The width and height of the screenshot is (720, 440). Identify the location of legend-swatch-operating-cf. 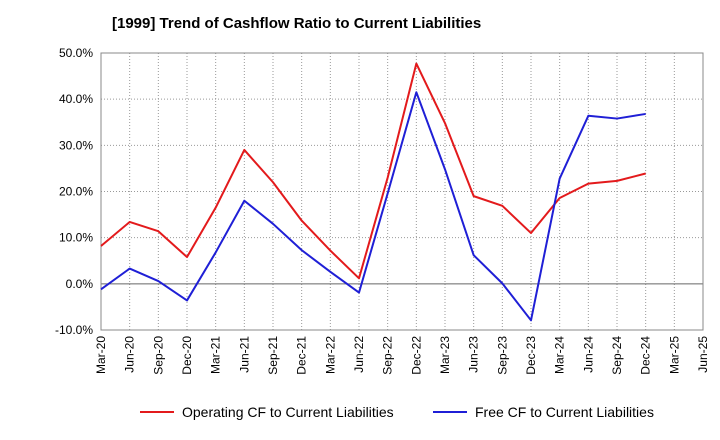
(157, 412).